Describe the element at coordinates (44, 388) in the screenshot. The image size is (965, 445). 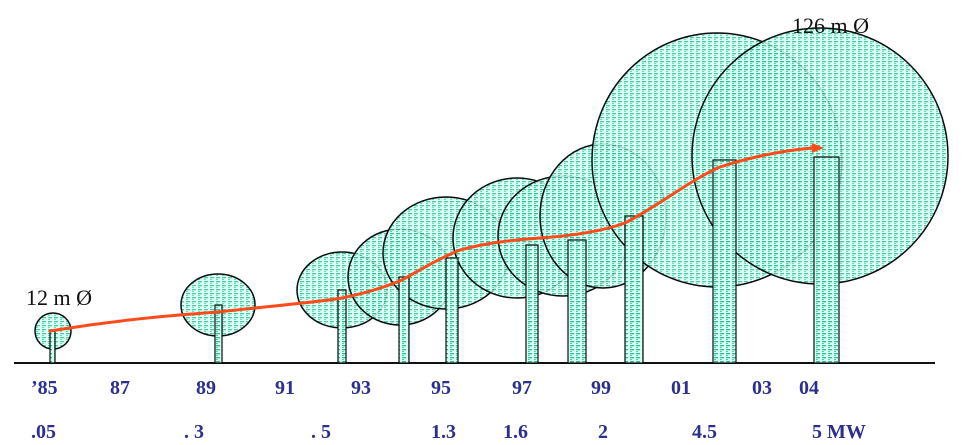
I see `year-label: ’85` at that location.